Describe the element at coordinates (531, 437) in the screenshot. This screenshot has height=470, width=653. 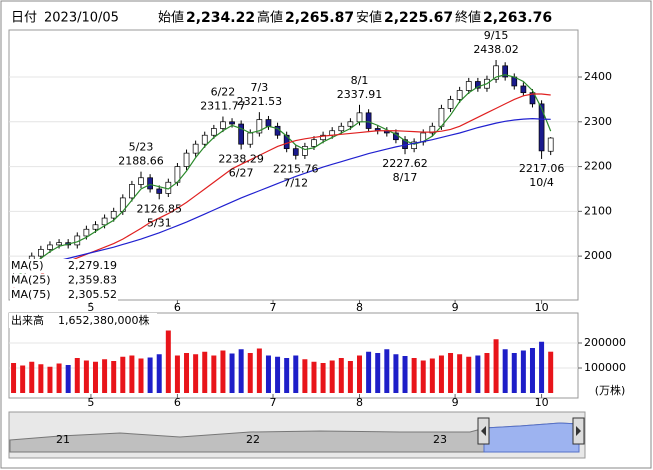
I see `navigator-selection` at that location.